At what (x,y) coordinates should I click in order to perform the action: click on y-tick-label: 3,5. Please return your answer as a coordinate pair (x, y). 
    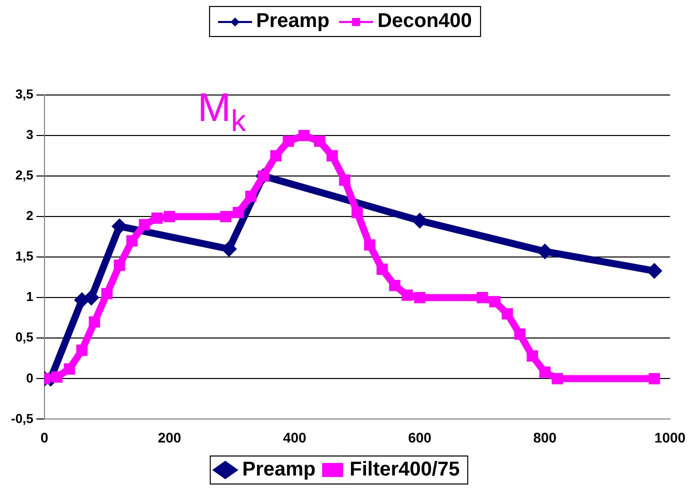
    Looking at the image, I should click on (24, 94).